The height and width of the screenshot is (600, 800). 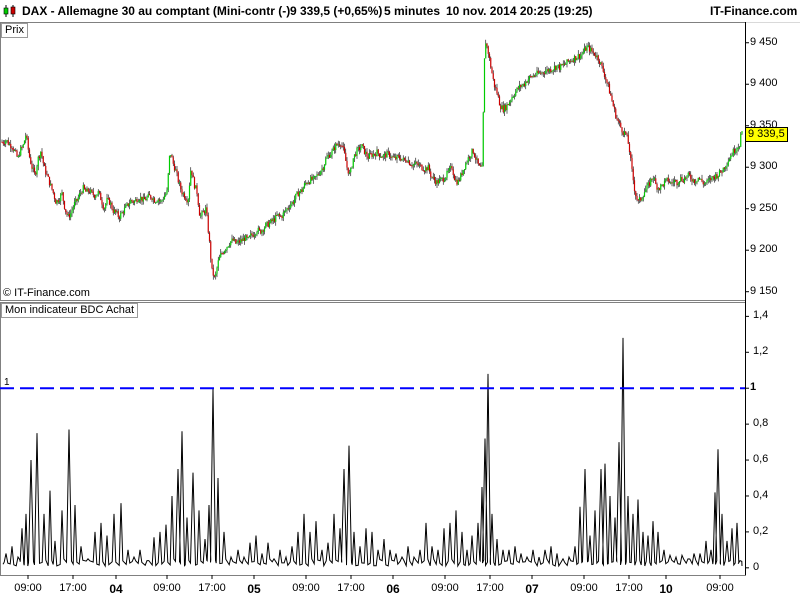 What do you see at coordinates (754, 11) in the screenshot?
I see `brand-label: IT-Finance.com` at bounding box center [754, 11].